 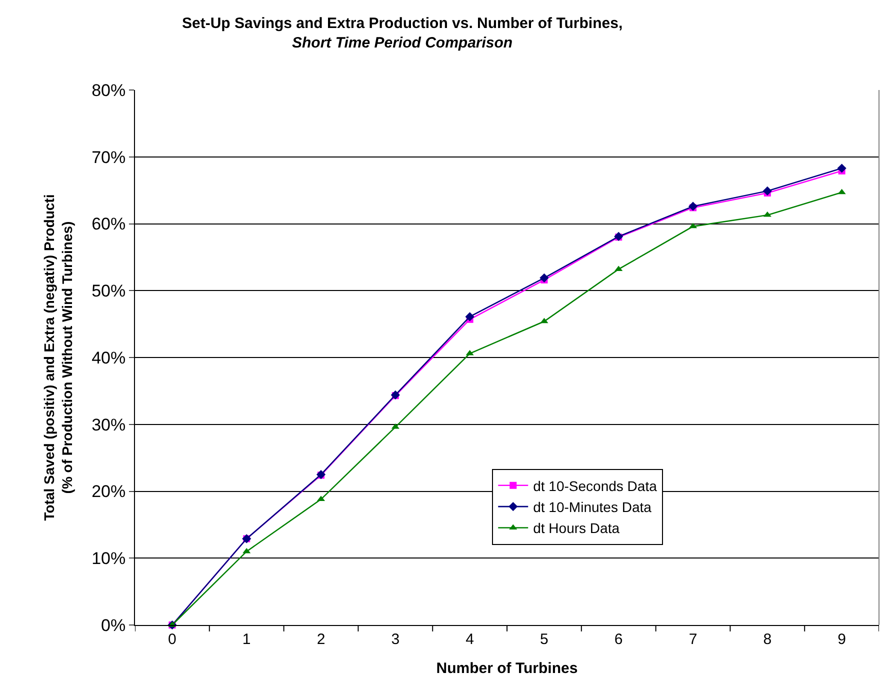 What do you see at coordinates (470, 639) in the screenshot?
I see `x-tick-label: 4` at bounding box center [470, 639].